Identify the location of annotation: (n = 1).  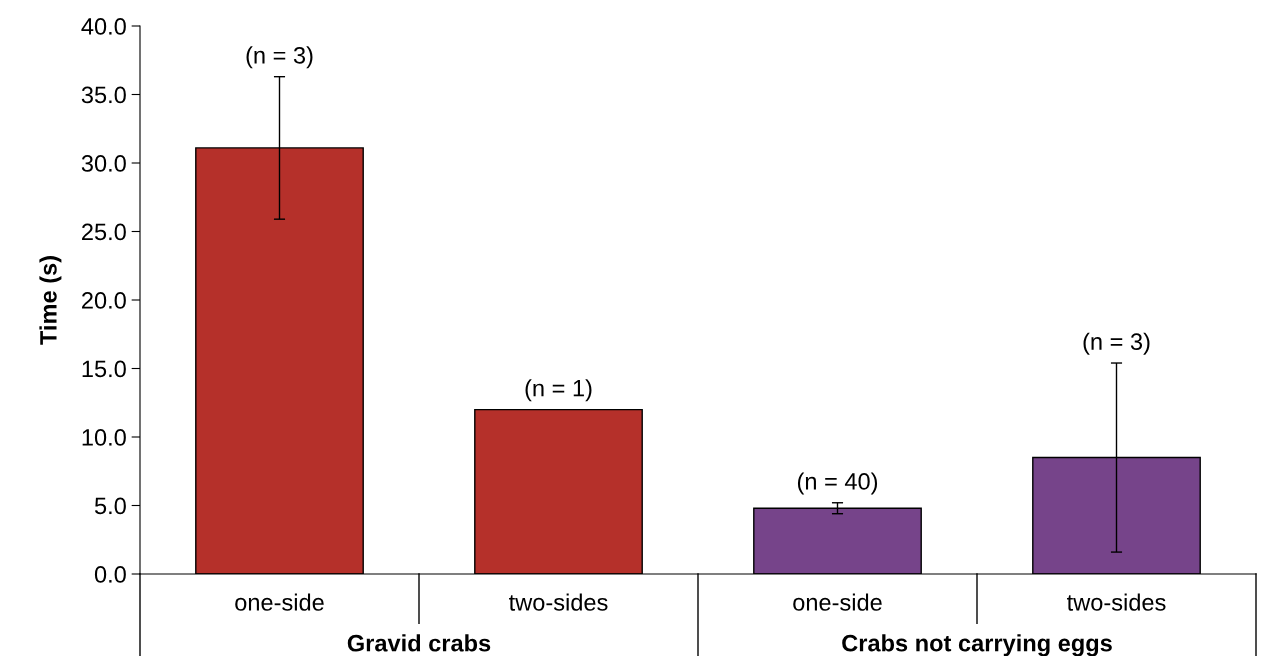
(558, 390).